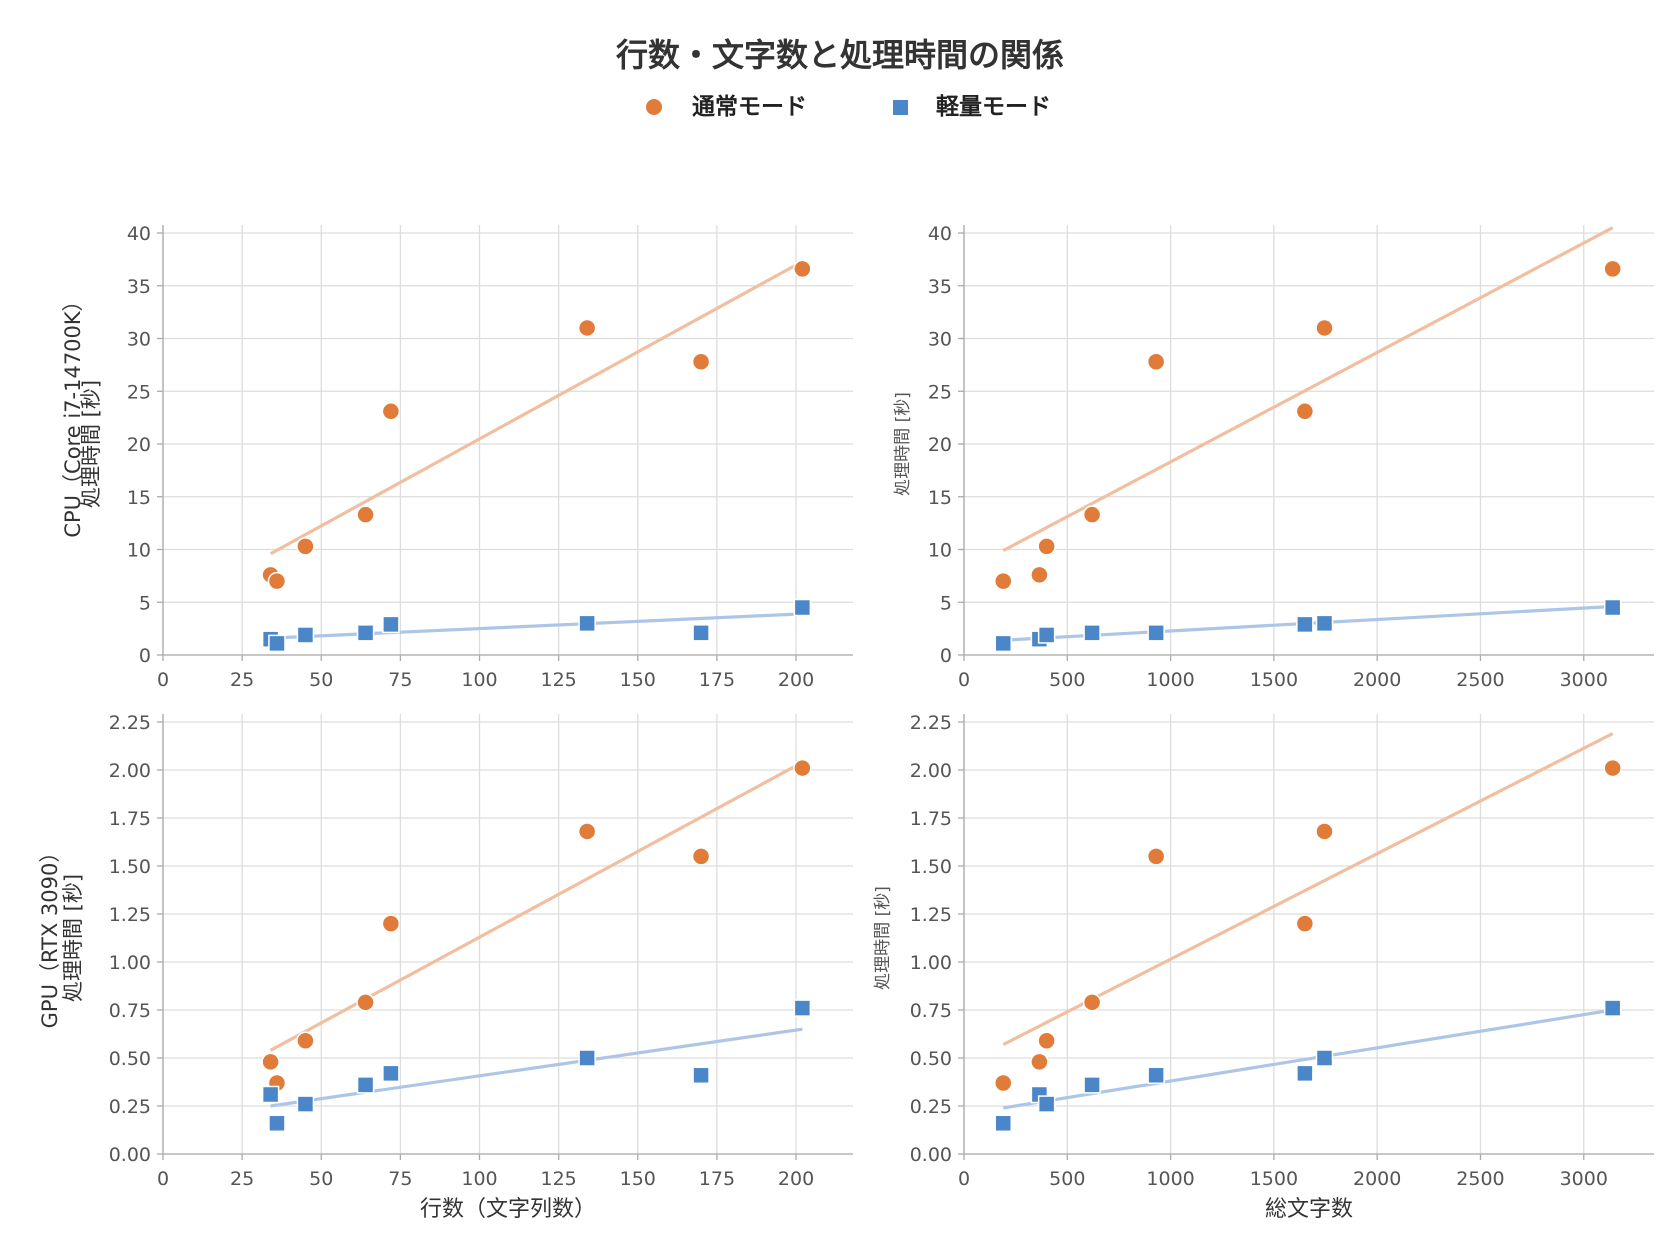 The height and width of the screenshot is (1257, 1680). I want to click on row-label-gpu: GPU（RTX 3090）, so click(50, 935).